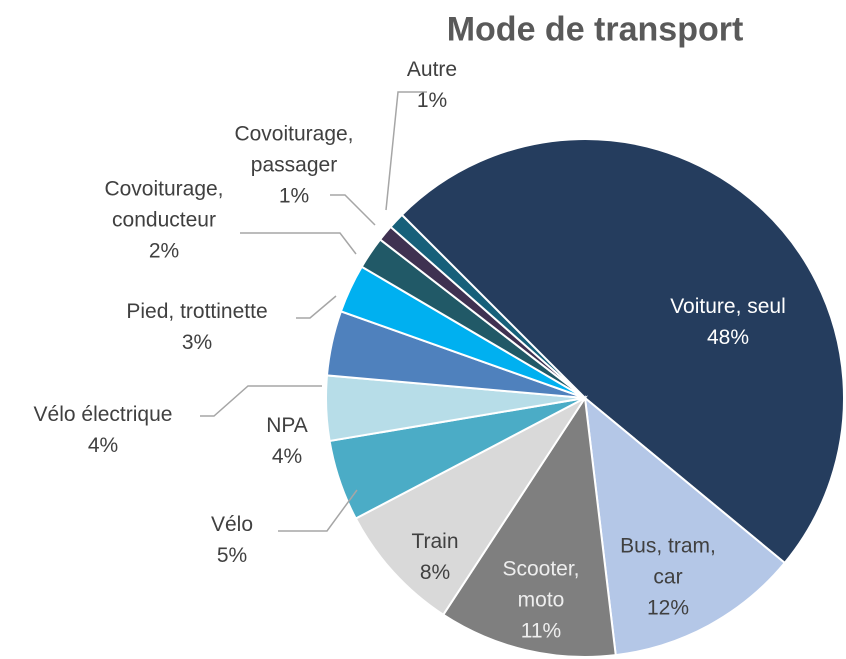  I want to click on category-label: Vélo électrique, so click(103, 414).